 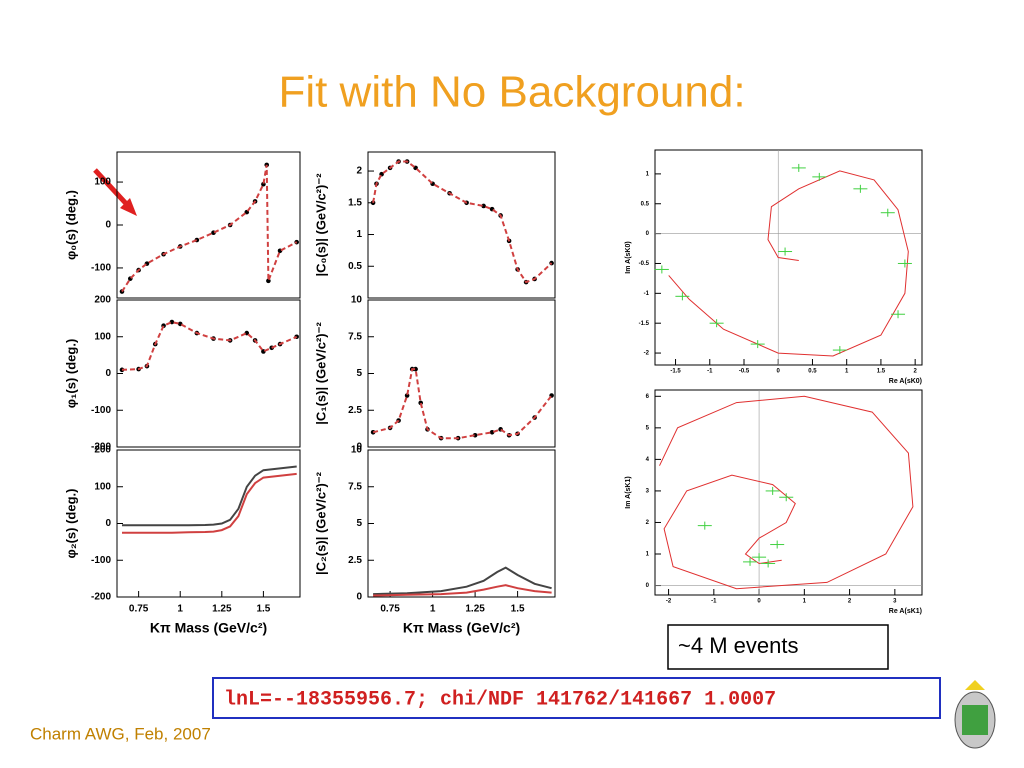 What do you see at coordinates (895, 602) in the screenshot?
I see `x-tick-label: 3` at bounding box center [895, 602].